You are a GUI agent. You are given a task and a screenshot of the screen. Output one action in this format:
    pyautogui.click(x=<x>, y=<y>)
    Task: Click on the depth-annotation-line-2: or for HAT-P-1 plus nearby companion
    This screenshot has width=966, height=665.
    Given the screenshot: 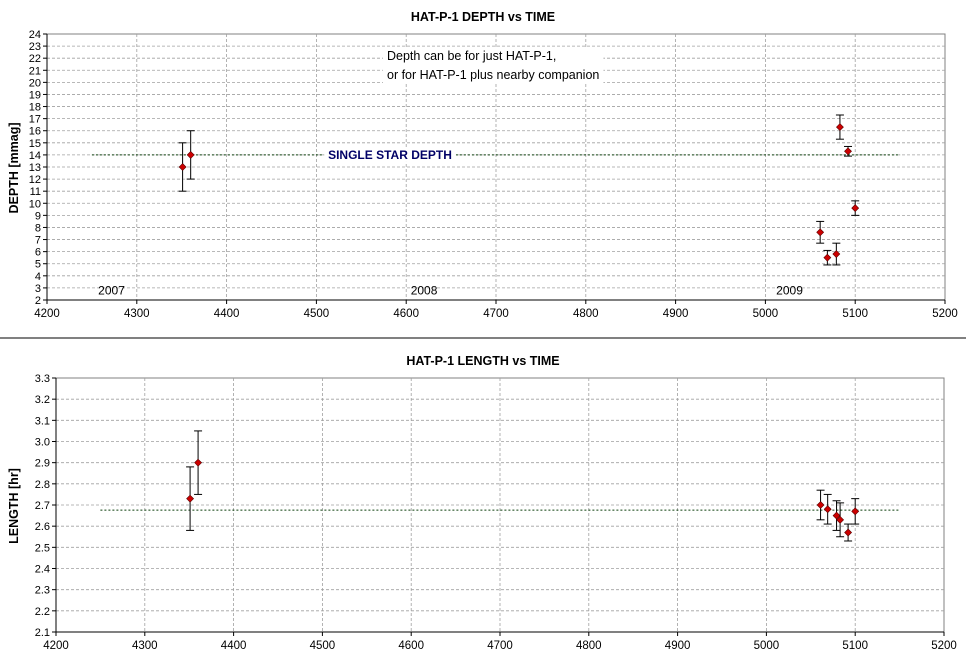 What is the action you would take?
    pyautogui.click(x=493, y=75)
    